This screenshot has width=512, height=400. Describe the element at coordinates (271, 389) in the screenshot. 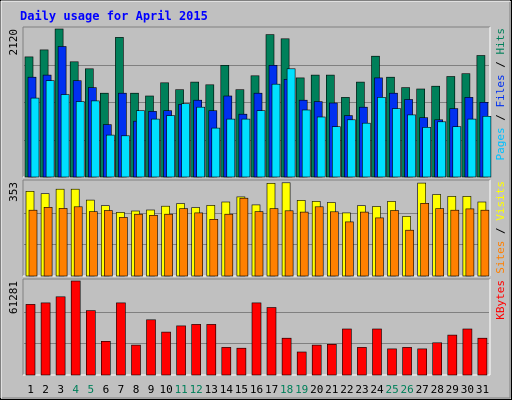

I see `day-label-17: 17` at that location.